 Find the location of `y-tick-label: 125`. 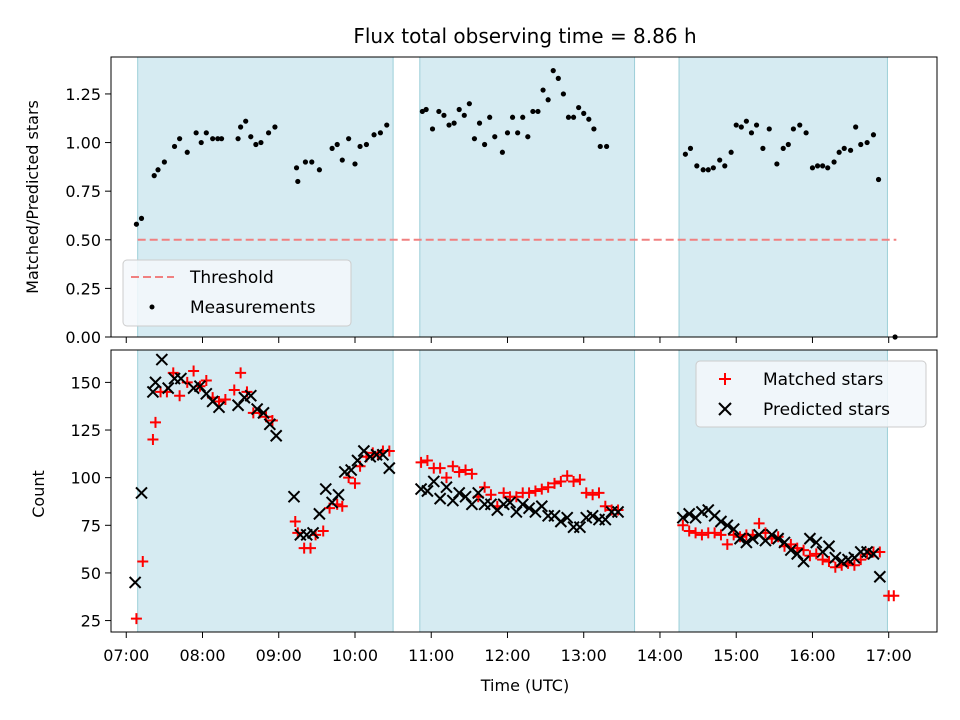

y-tick-label: 125 is located at coordinates (85, 430).